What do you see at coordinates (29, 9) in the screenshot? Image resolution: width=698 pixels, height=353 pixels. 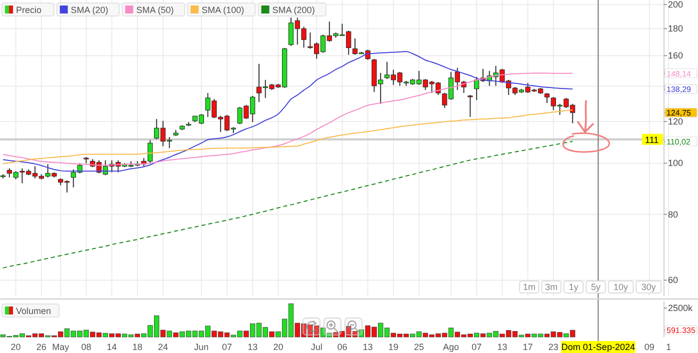 I see `legend-label: Precio` at bounding box center [29, 9].